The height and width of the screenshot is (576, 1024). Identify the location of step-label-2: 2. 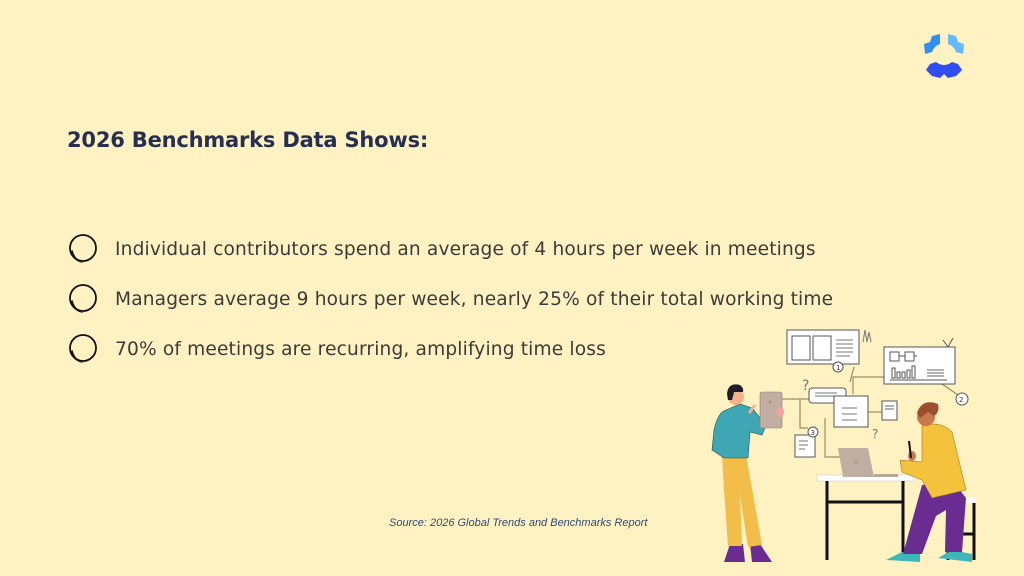
(961, 400).